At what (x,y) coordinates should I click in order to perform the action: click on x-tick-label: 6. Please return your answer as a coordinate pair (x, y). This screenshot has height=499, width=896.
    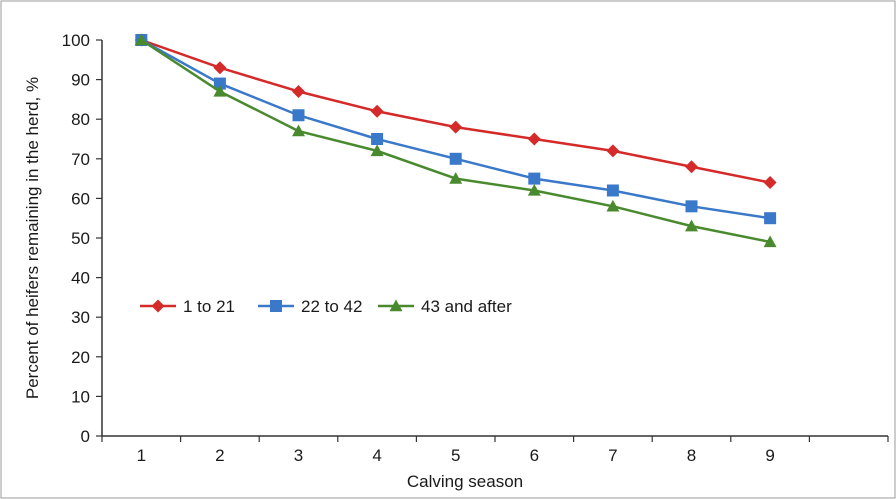
    Looking at the image, I should click on (534, 455).